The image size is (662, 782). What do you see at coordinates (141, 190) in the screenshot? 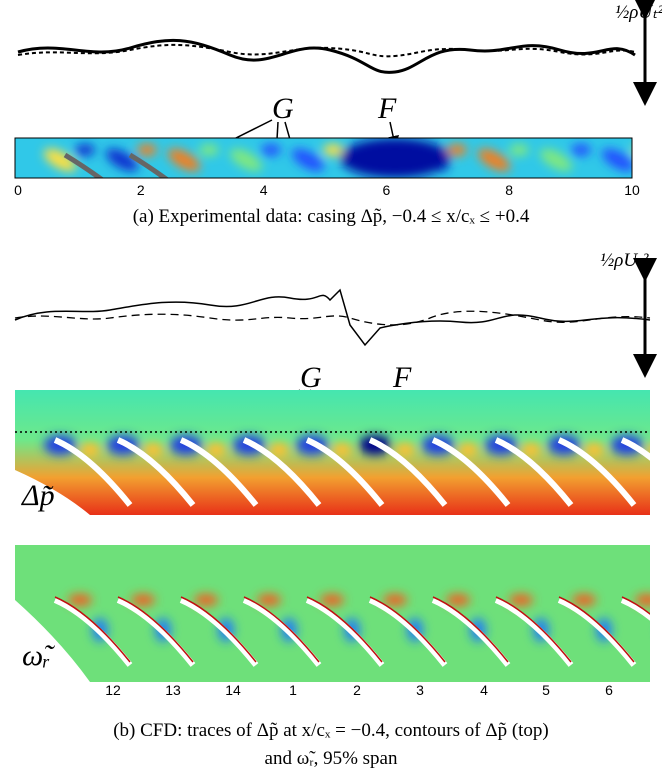
I see `x-tick-label: 2` at bounding box center [141, 190].